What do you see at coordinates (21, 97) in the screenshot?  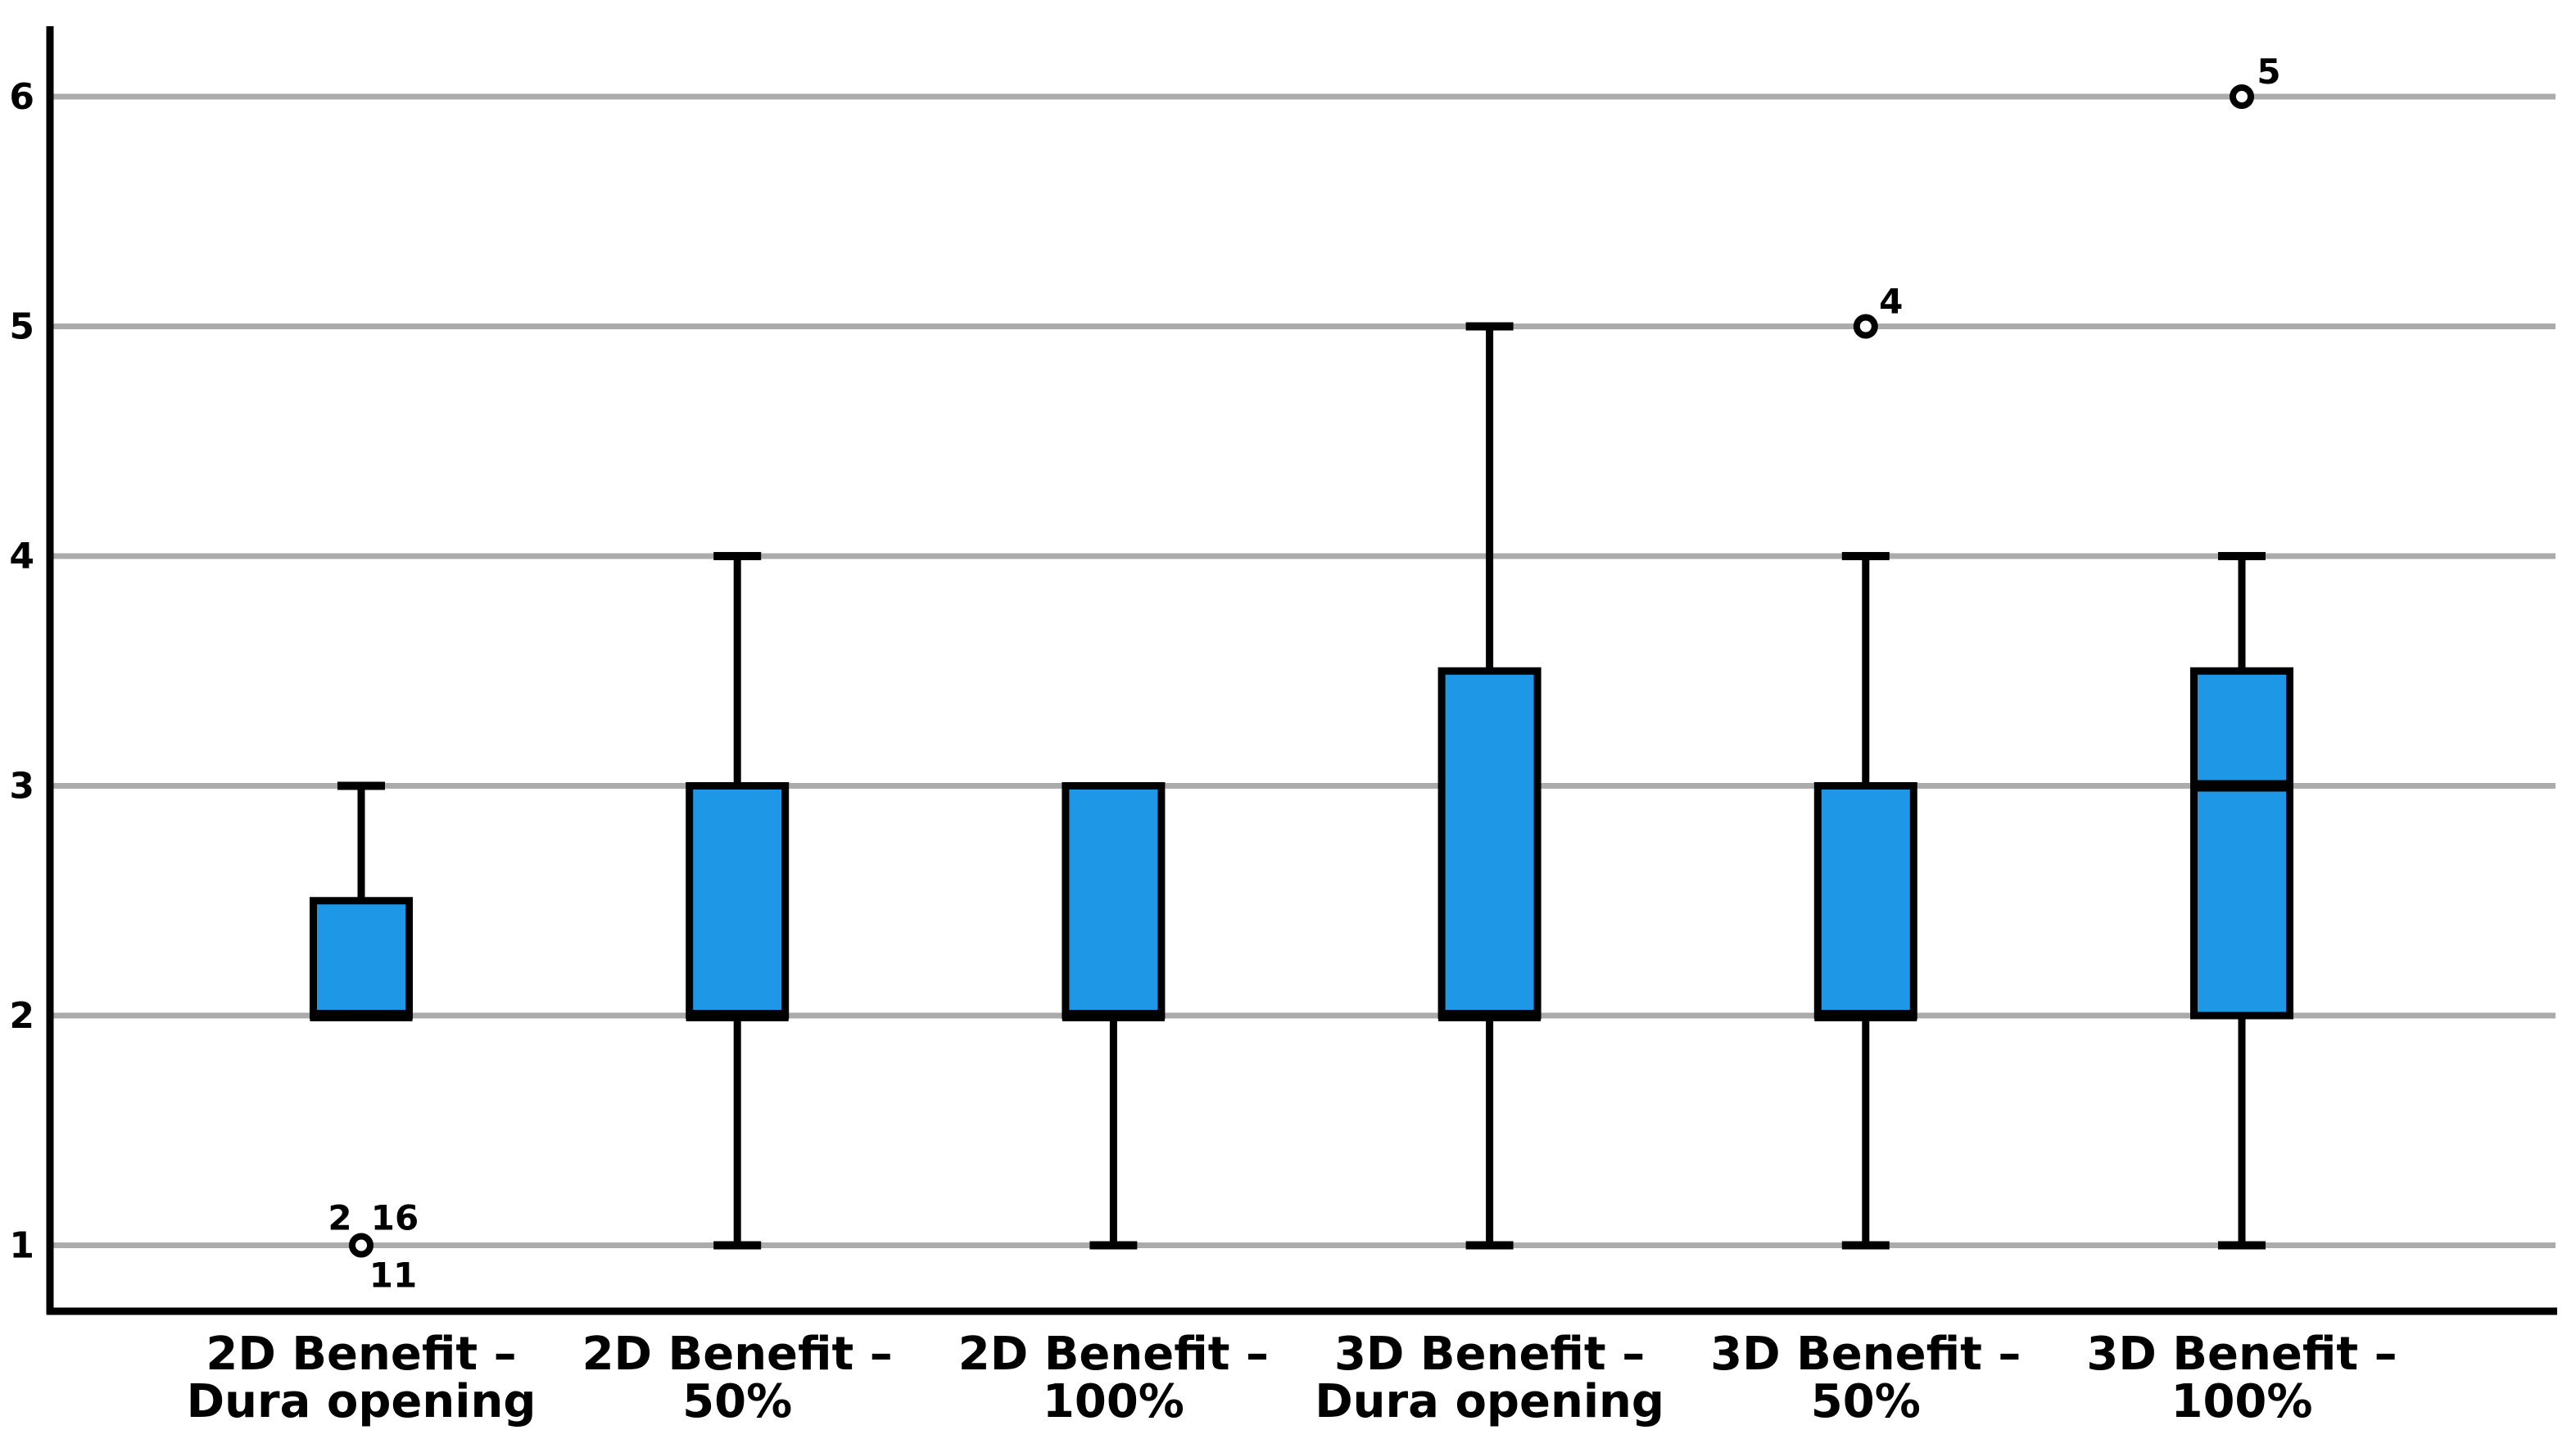 I see `y-tick-label-6: 6` at bounding box center [21, 97].